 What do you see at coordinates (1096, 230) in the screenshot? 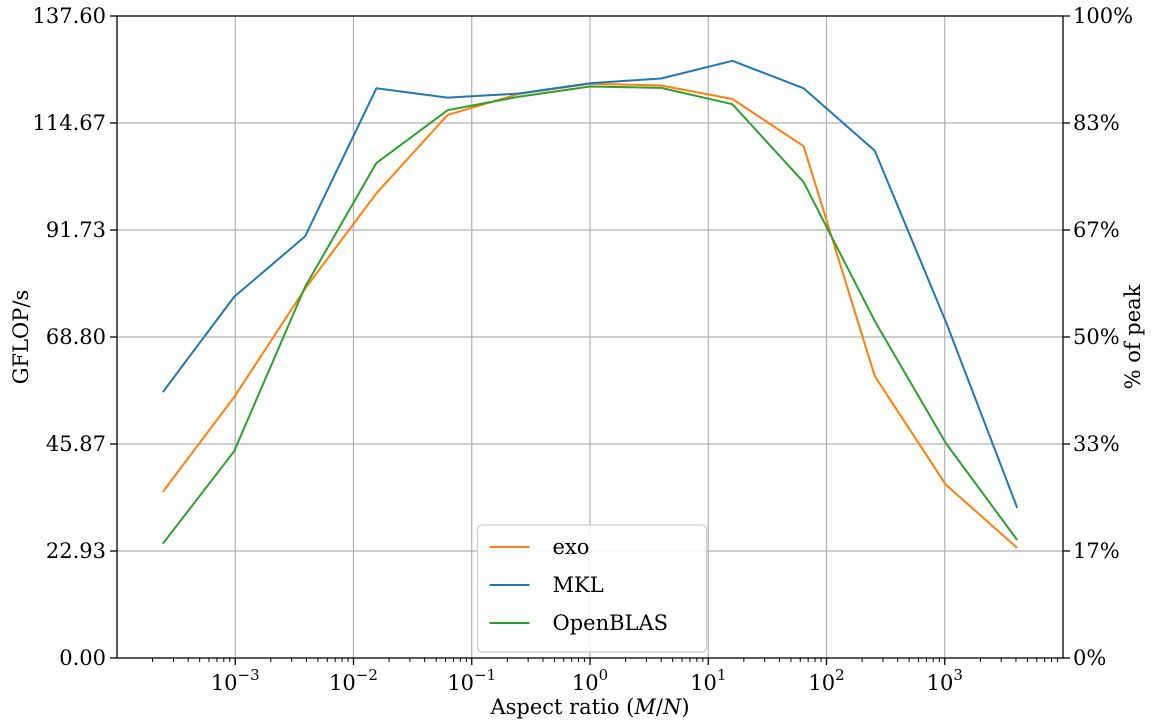
I see `y2-tick-label: 67%` at bounding box center [1096, 230].